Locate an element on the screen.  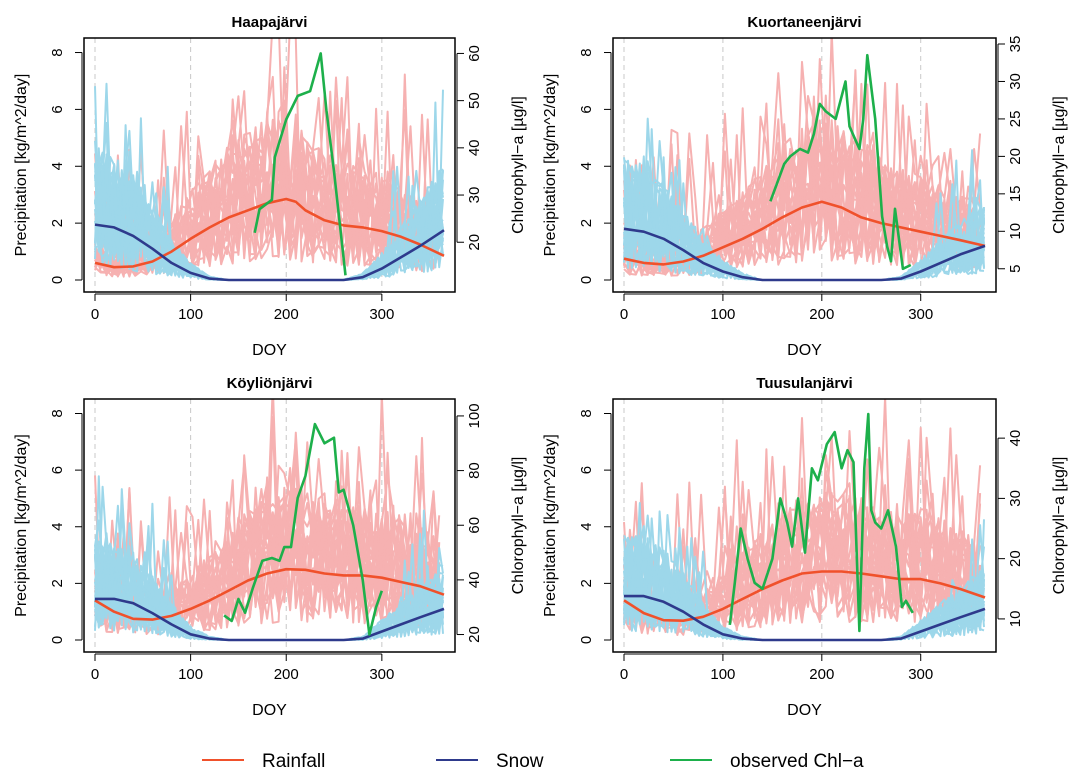
legend-item: Rainfall is located at coordinates (263, 761).